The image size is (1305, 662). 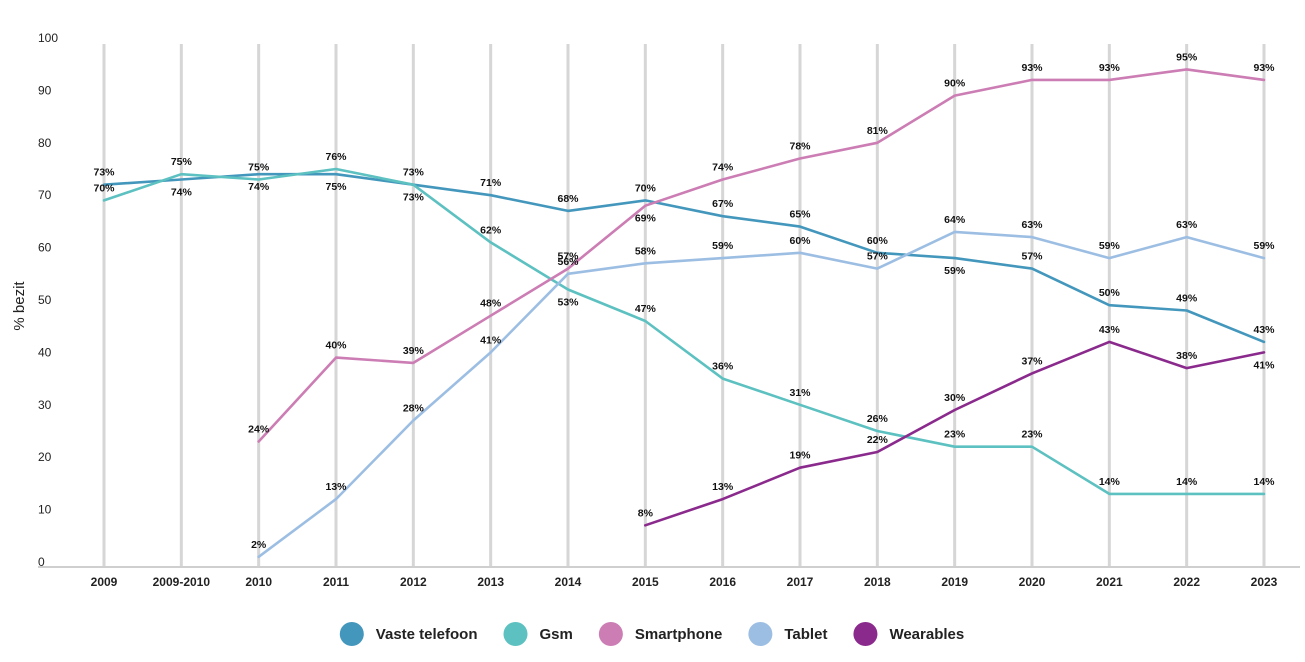 What do you see at coordinates (515, 634) in the screenshot?
I see `legend-marker-gsm` at bounding box center [515, 634].